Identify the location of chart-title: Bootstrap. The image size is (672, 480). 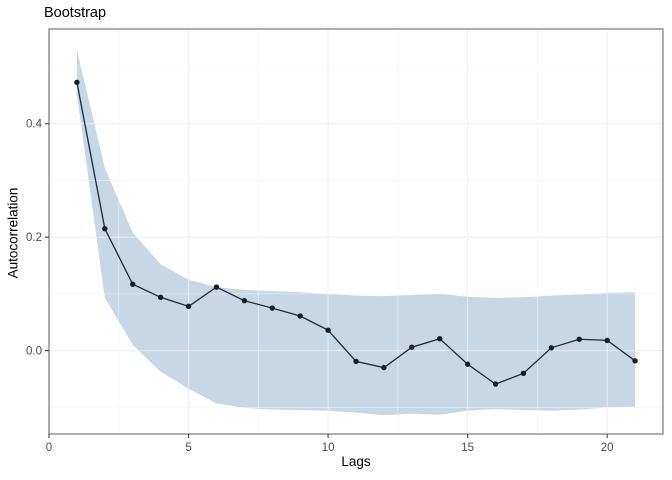
(75, 13).